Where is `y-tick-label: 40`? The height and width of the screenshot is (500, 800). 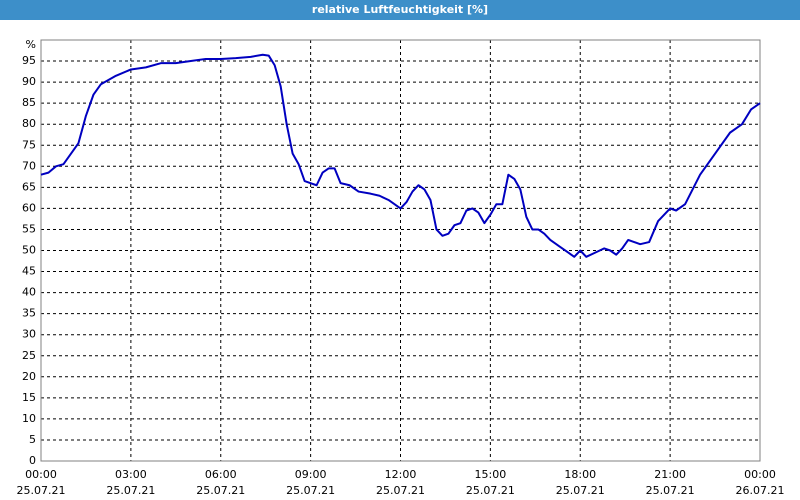
y-tick-label: 40 is located at coordinates (29, 292).